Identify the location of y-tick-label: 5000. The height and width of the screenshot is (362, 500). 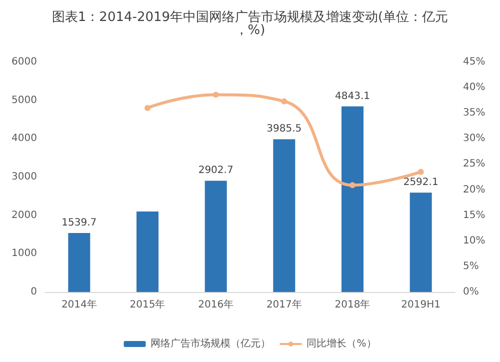
(24, 100).